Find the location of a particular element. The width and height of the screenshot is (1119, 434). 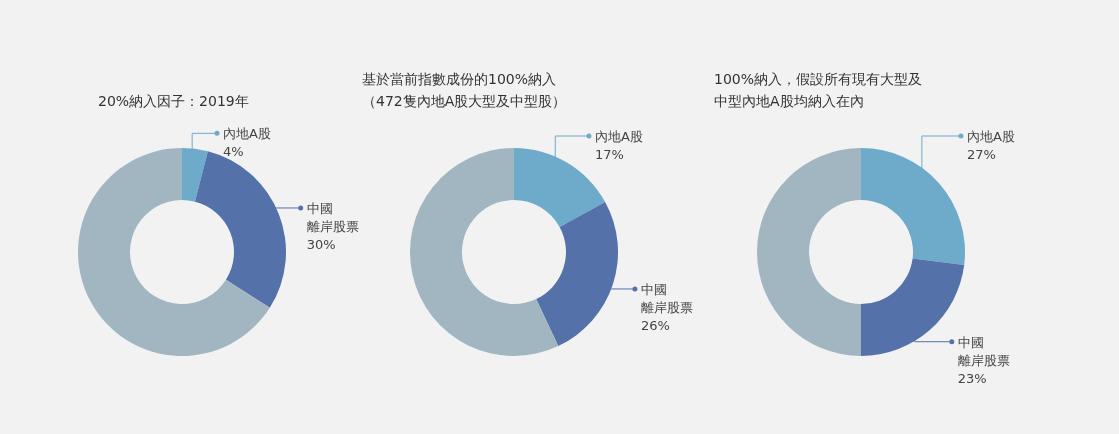

data-label: 26% is located at coordinates (655, 325).